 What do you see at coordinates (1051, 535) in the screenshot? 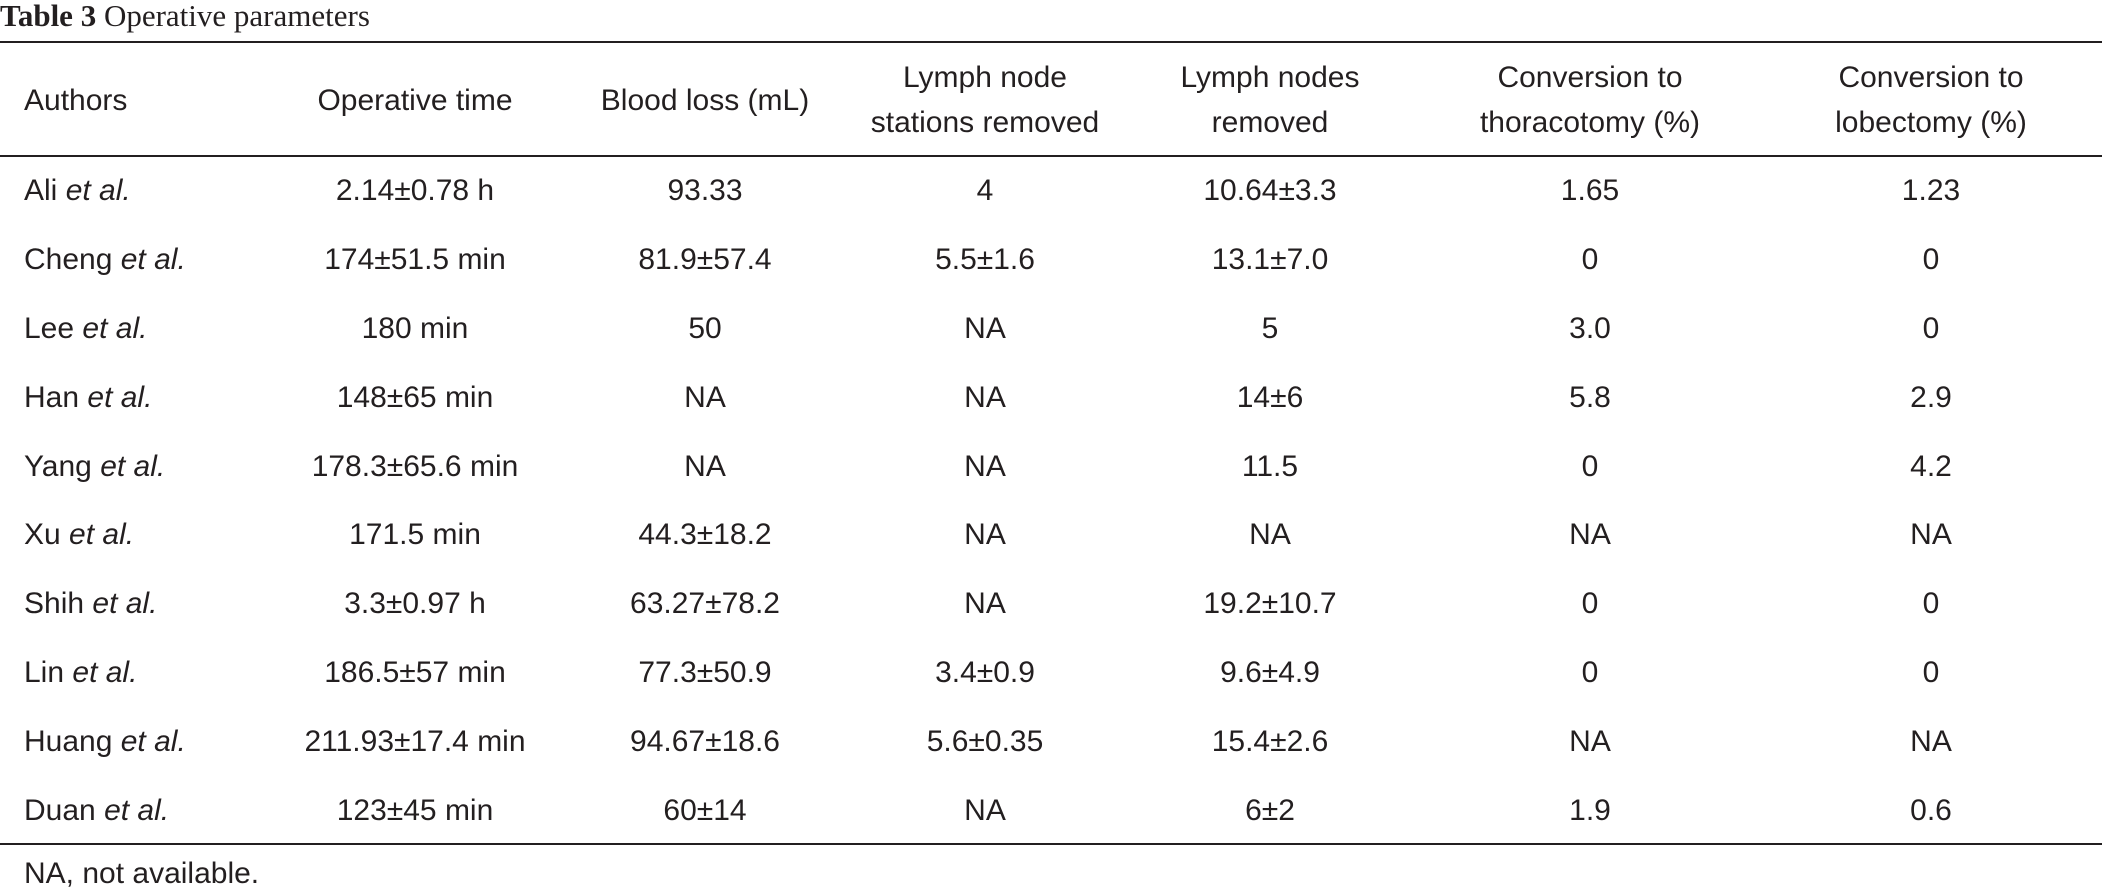
I see `table-row: Xu et al. 171.5 min 44.3±18.2 NA NA NA NA` at bounding box center [1051, 535].